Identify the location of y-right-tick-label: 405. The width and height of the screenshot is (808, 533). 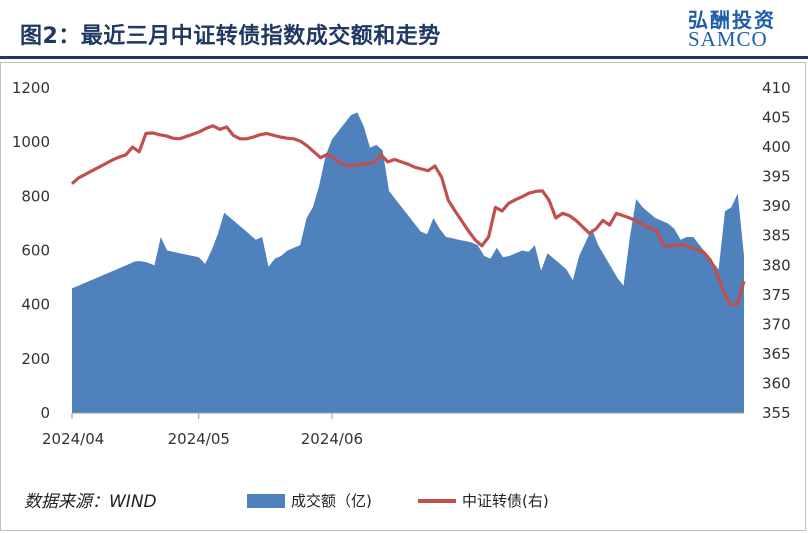
(776, 118).